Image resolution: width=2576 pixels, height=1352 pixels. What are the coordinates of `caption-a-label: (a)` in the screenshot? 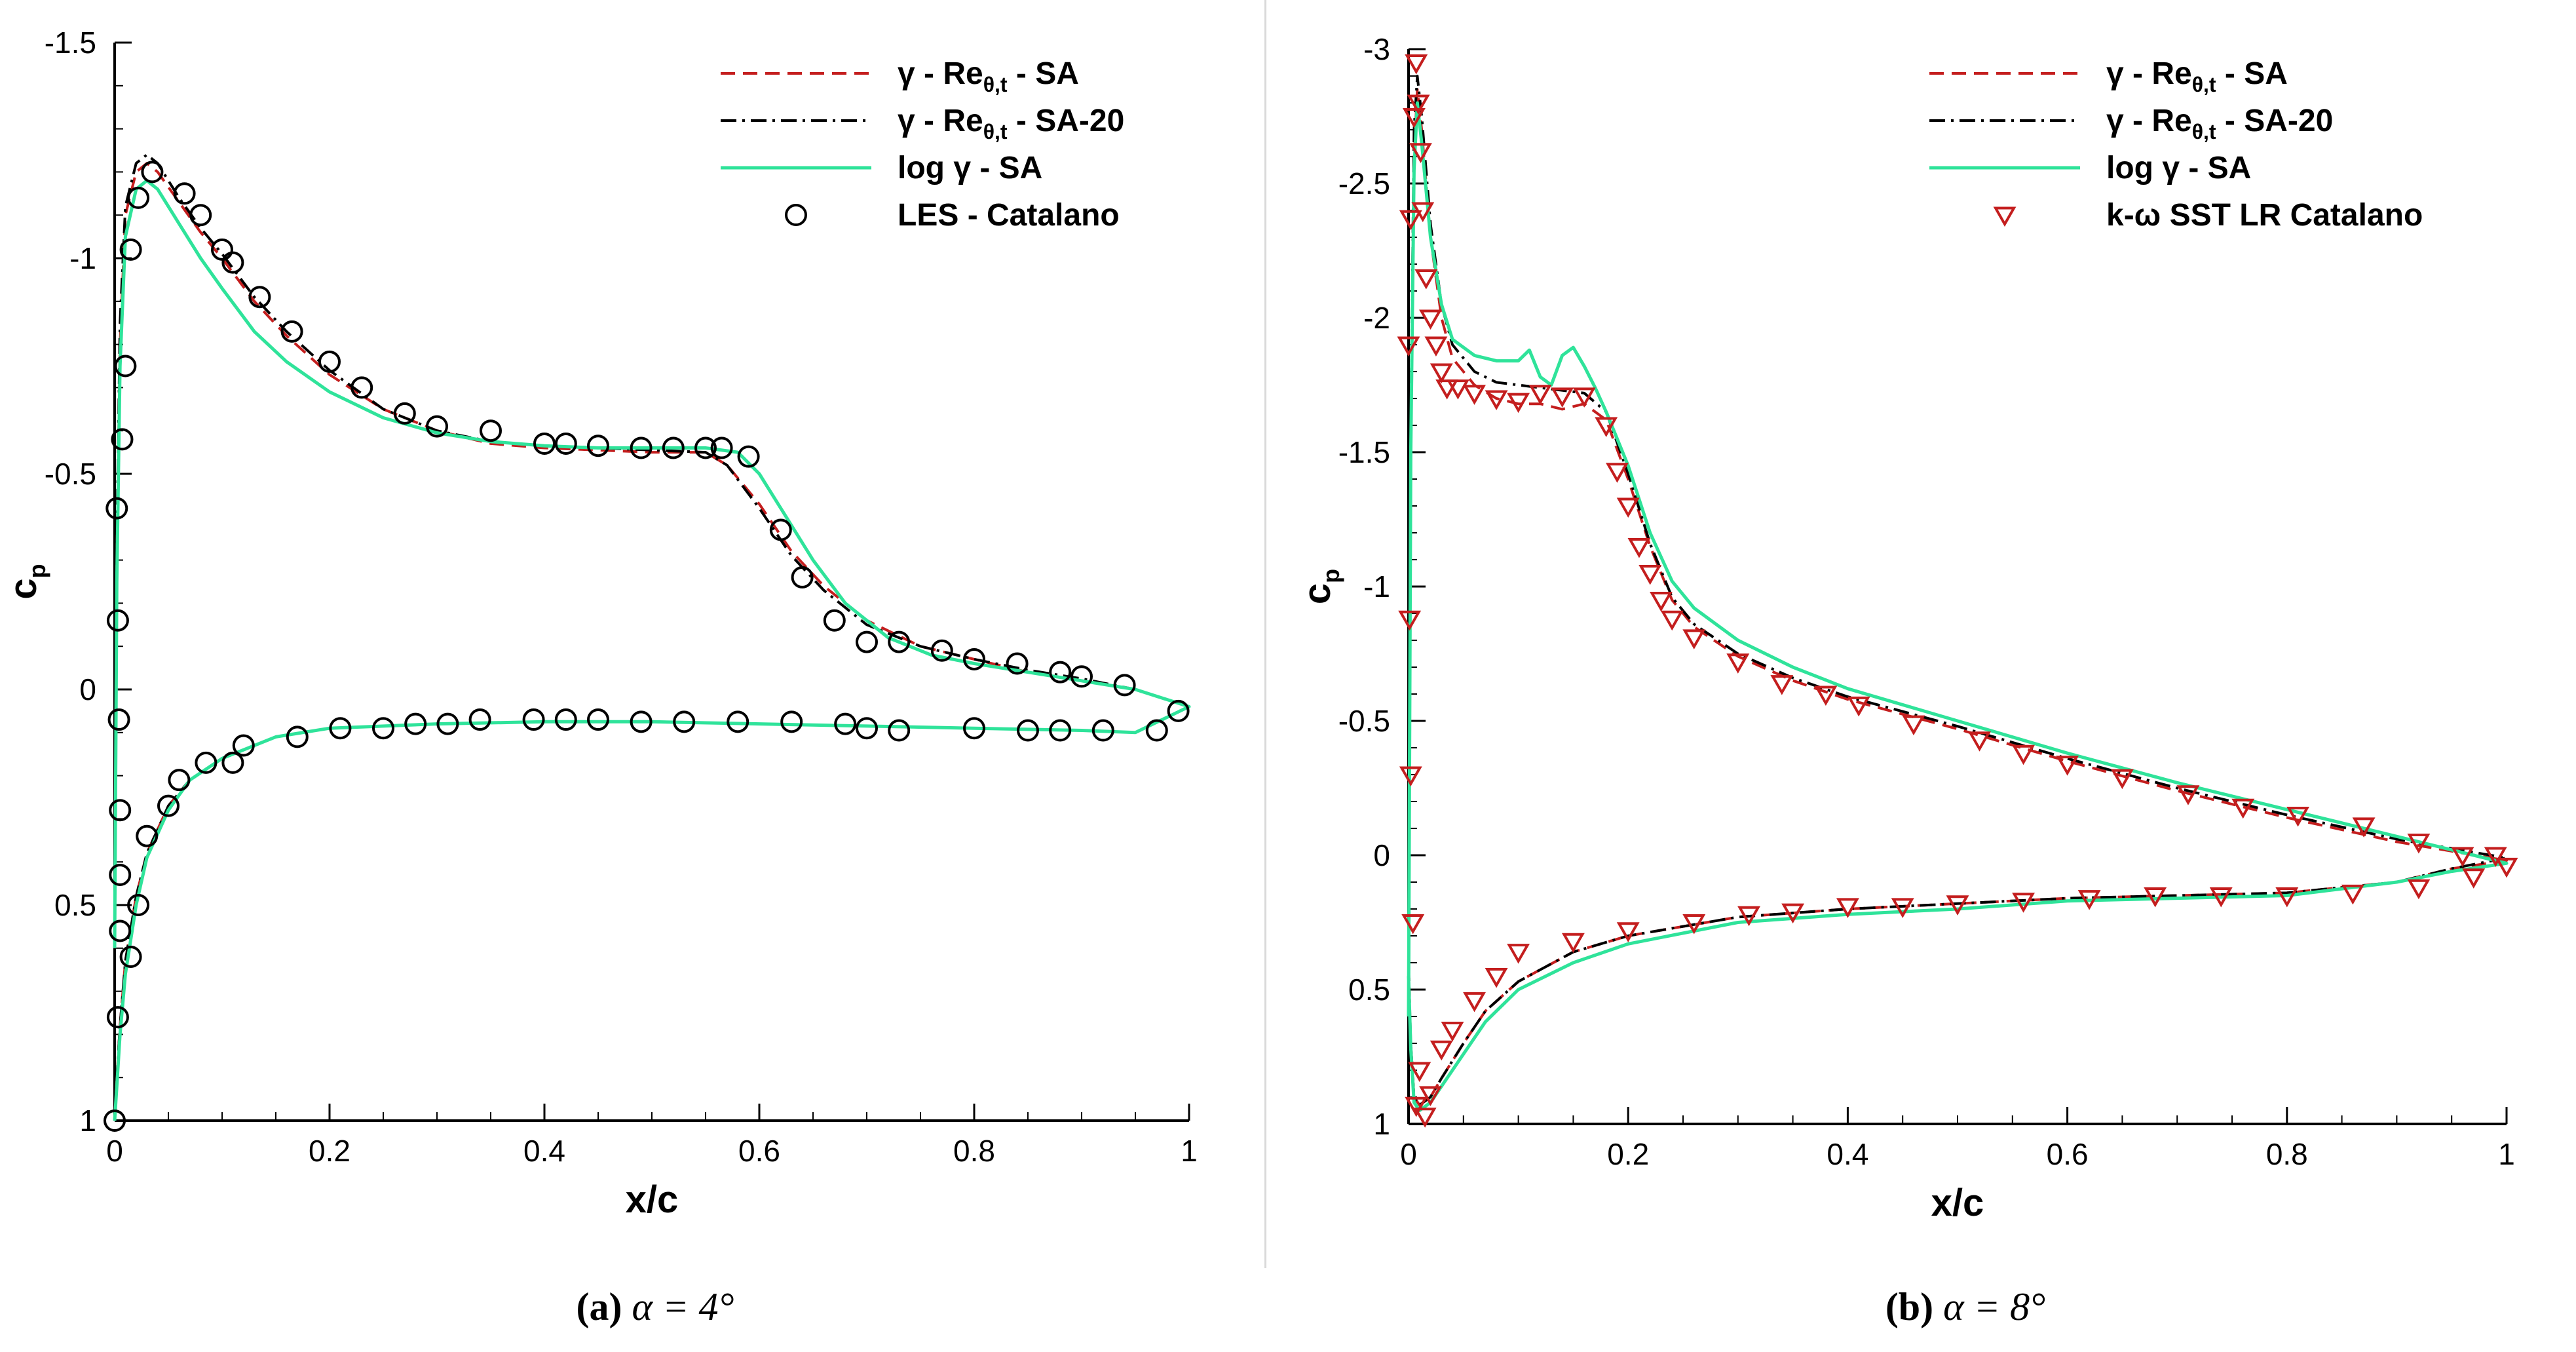 It's located at (599, 1307).